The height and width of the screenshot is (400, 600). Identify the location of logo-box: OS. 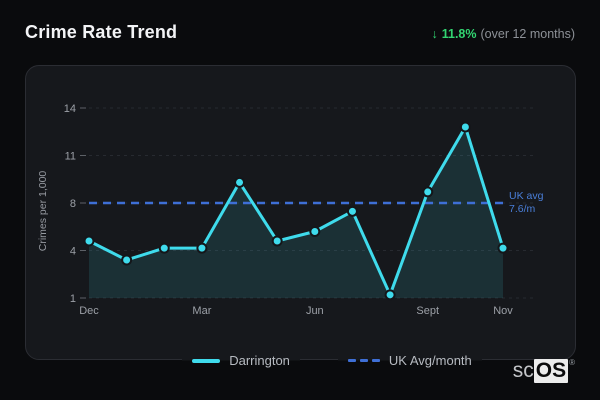
(551, 371).